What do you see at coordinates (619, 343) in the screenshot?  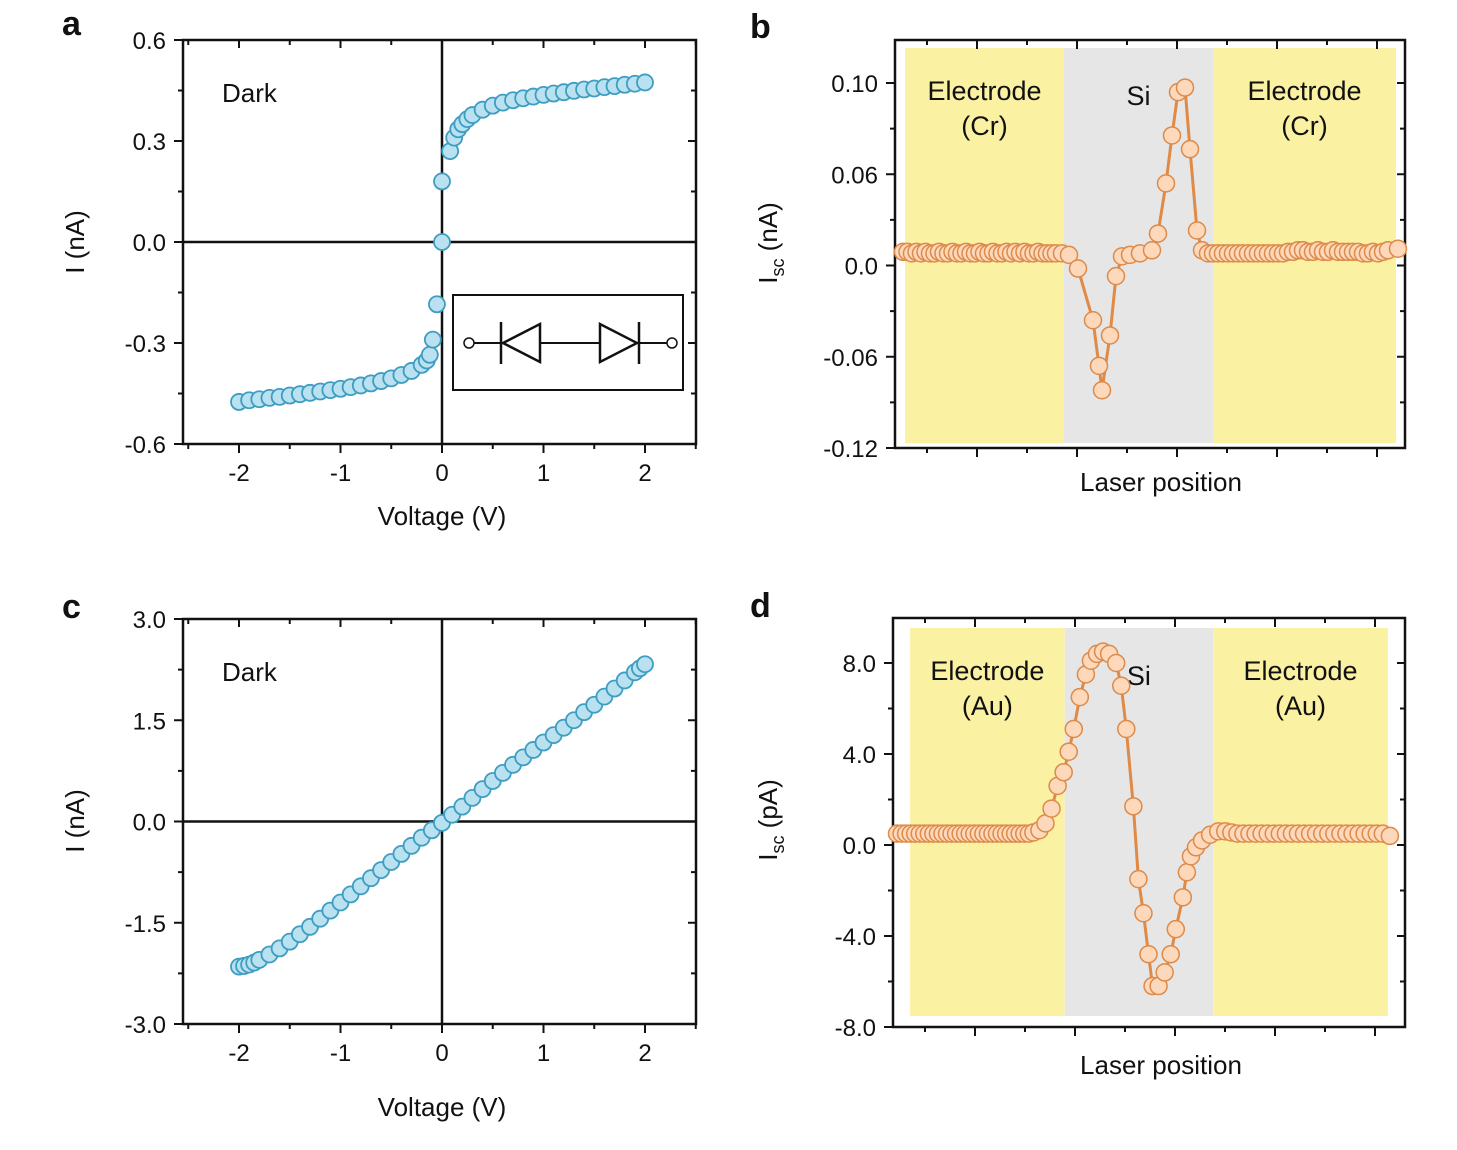 I see `diode-right-icon` at bounding box center [619, 343].